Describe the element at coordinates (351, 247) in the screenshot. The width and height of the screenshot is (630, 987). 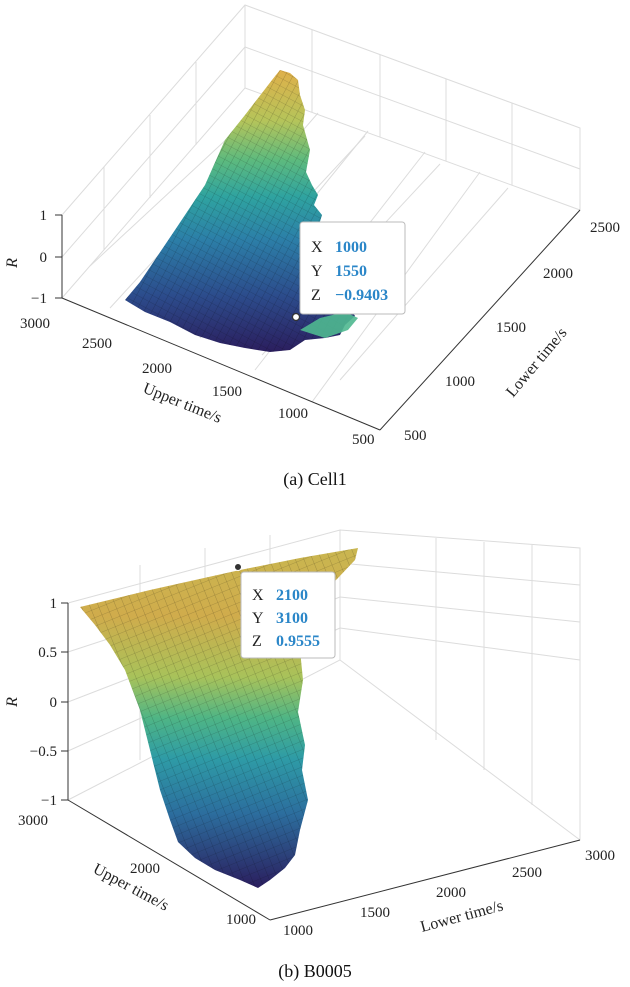
I see `datatip-x-value: 1000` at that location.